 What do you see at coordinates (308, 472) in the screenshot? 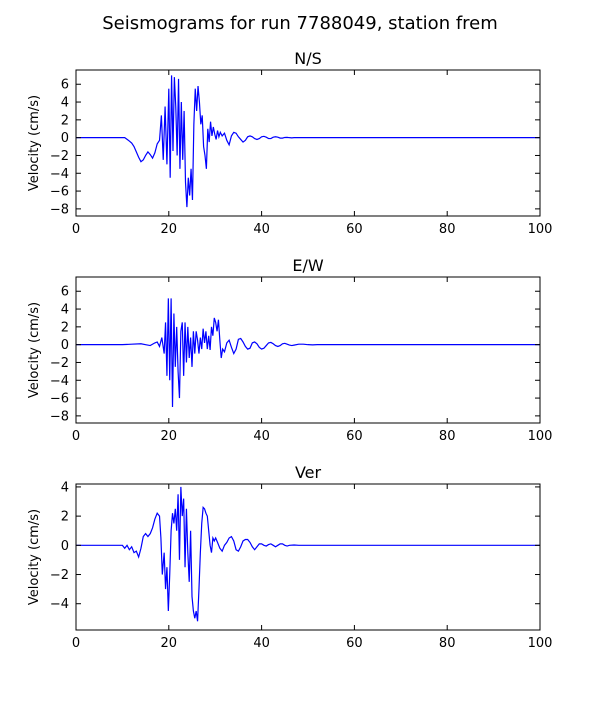
I see `chart-title: Ver` at bounding box center [308, 472].